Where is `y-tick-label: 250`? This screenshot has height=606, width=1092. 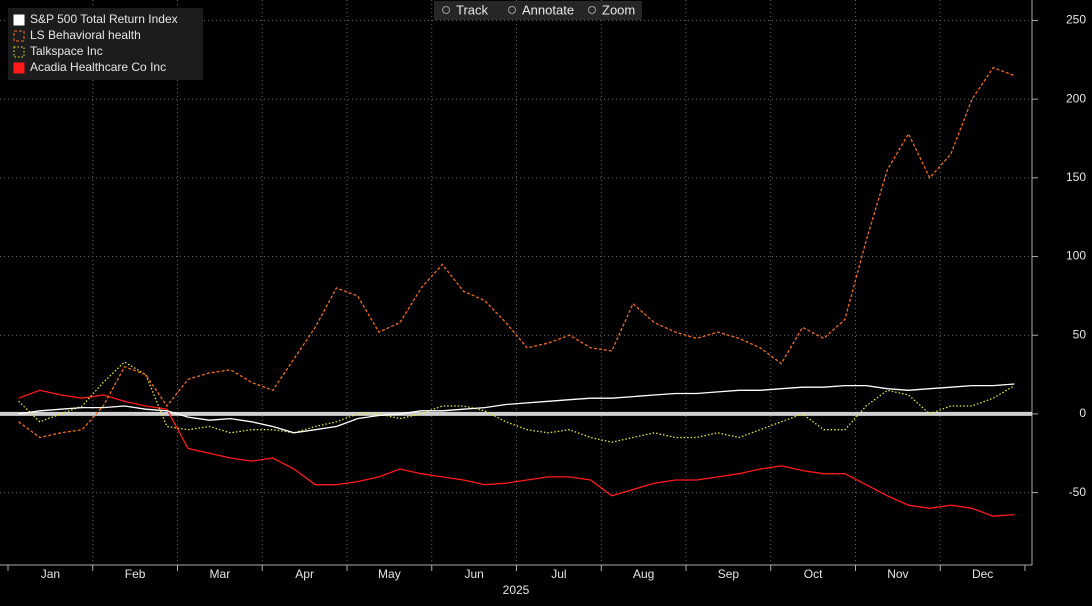
y-tick-label: 250 is located at coordinates (1076, 20).